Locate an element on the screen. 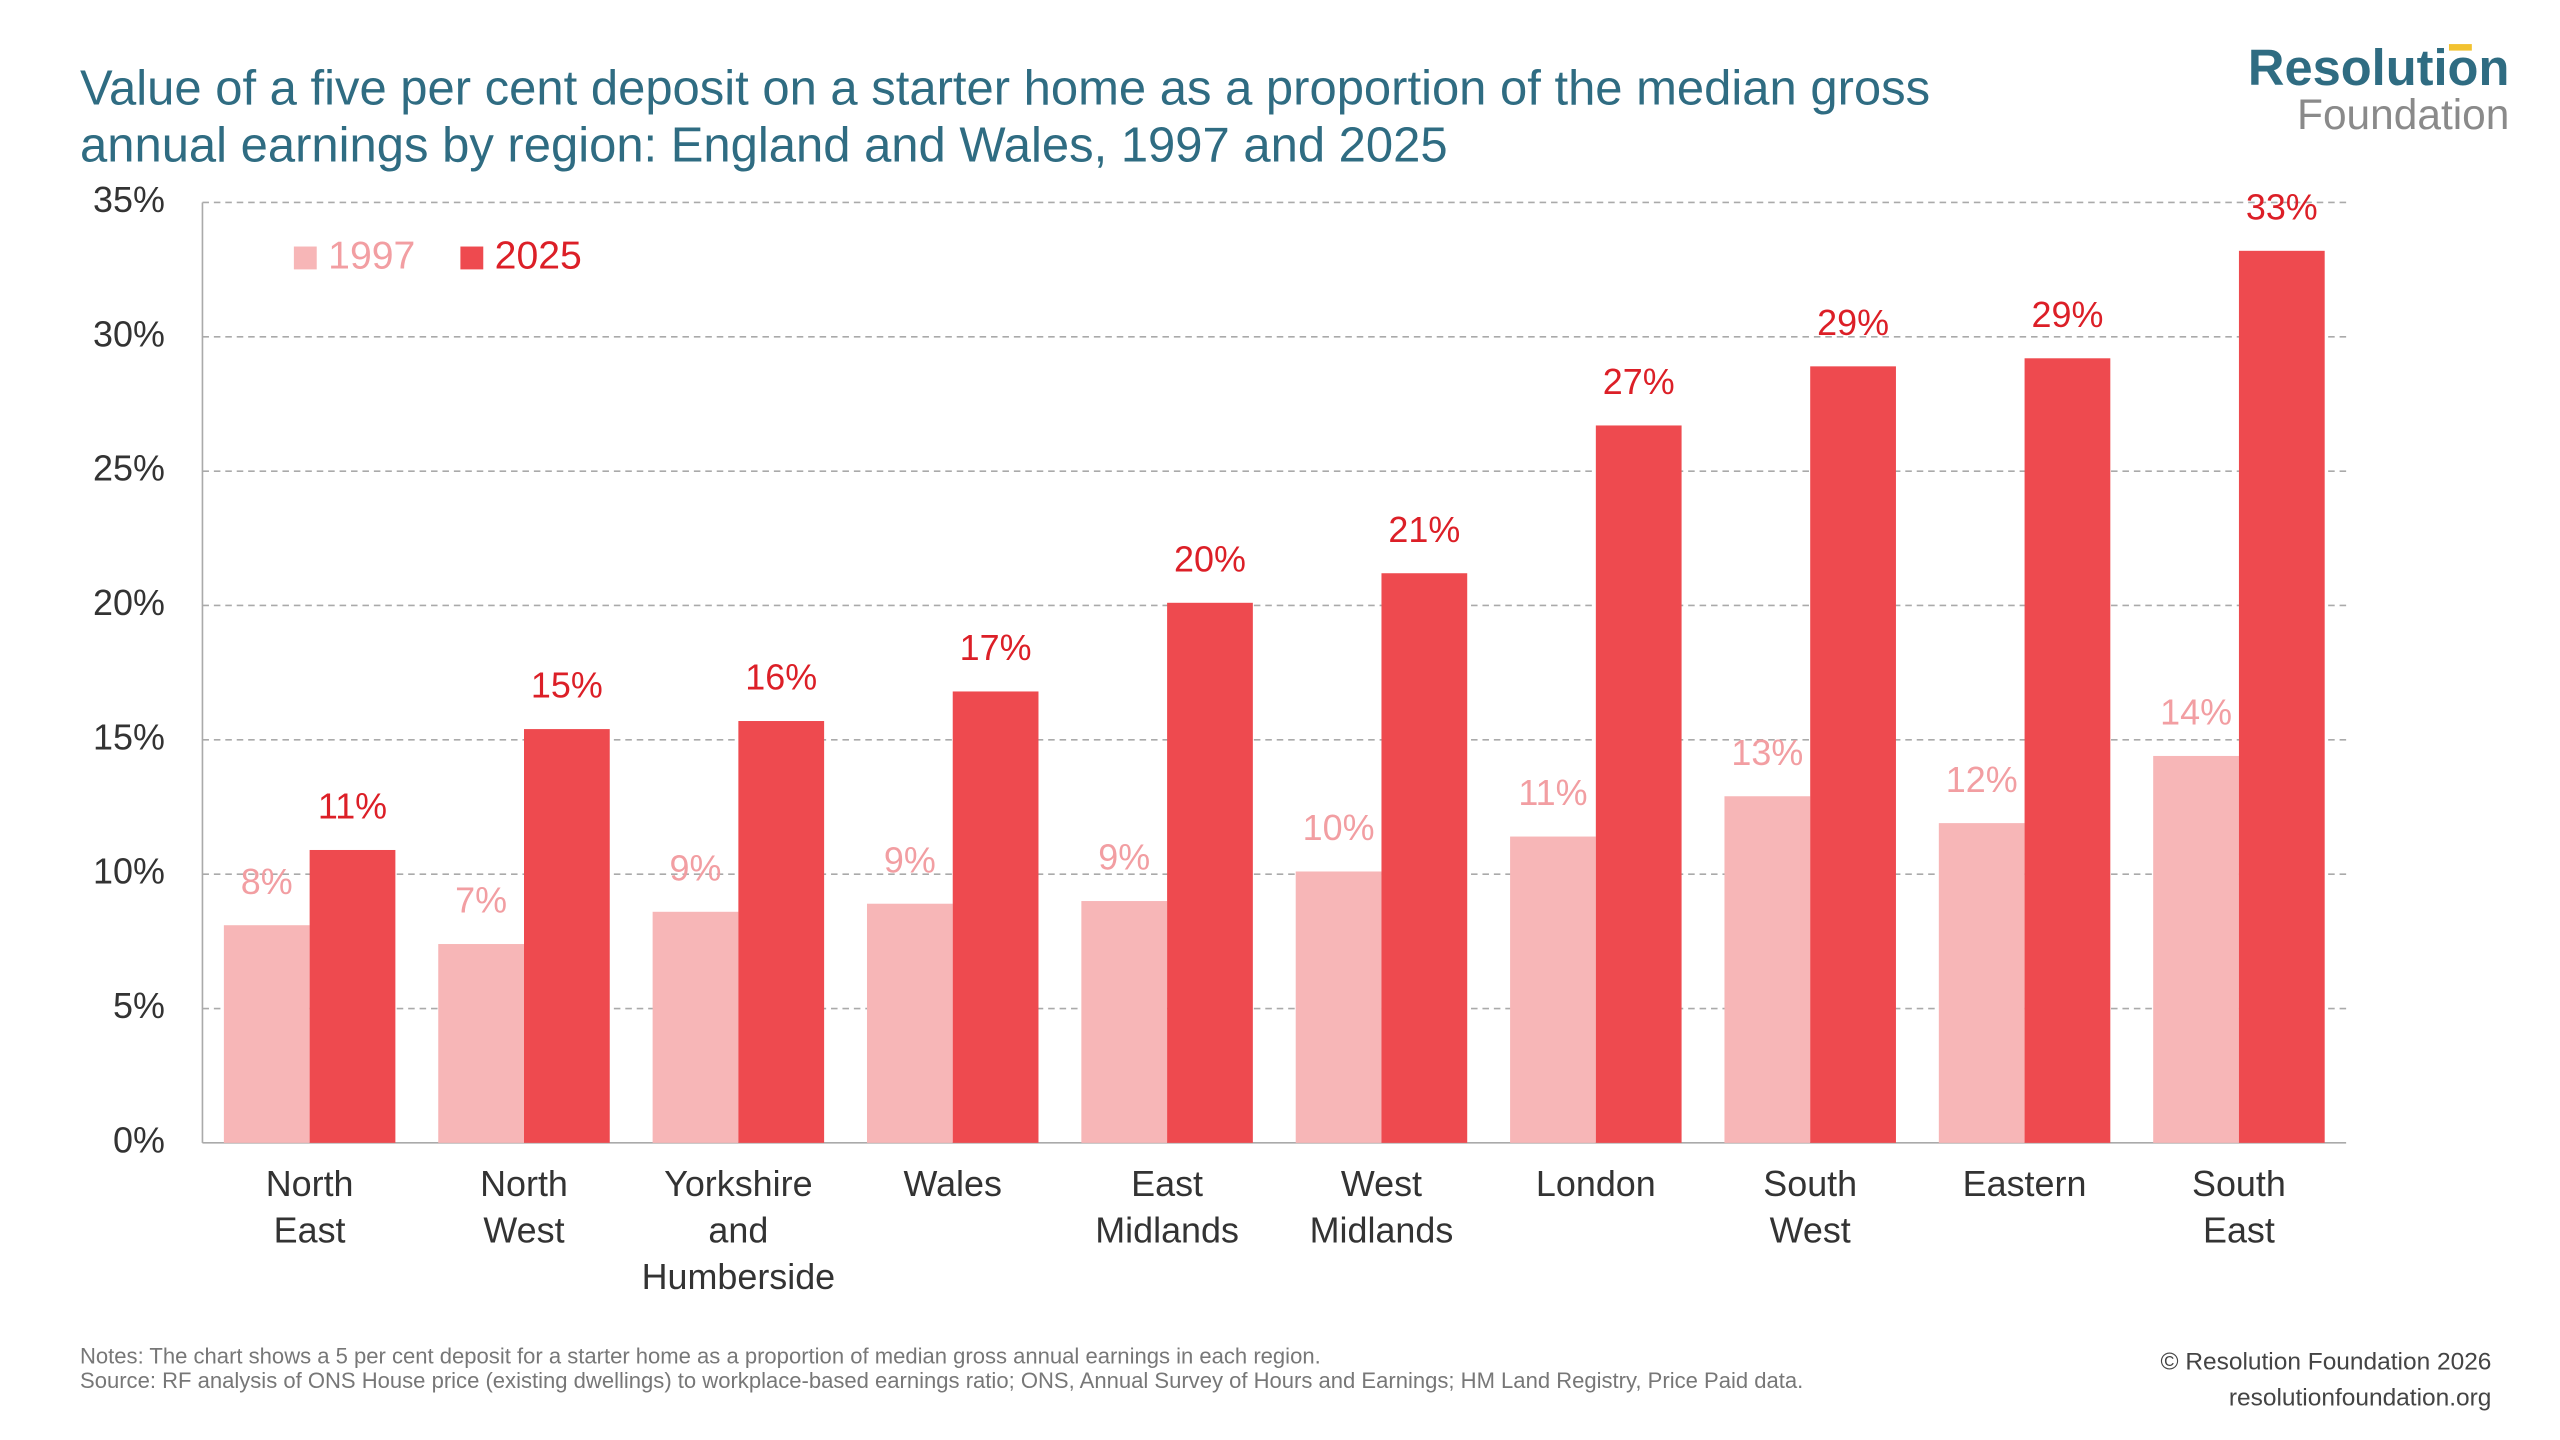 Image resolution: width=2560 pixels, height=1440 pixels. value-label: 12% is located at coordinates (1982, 779).